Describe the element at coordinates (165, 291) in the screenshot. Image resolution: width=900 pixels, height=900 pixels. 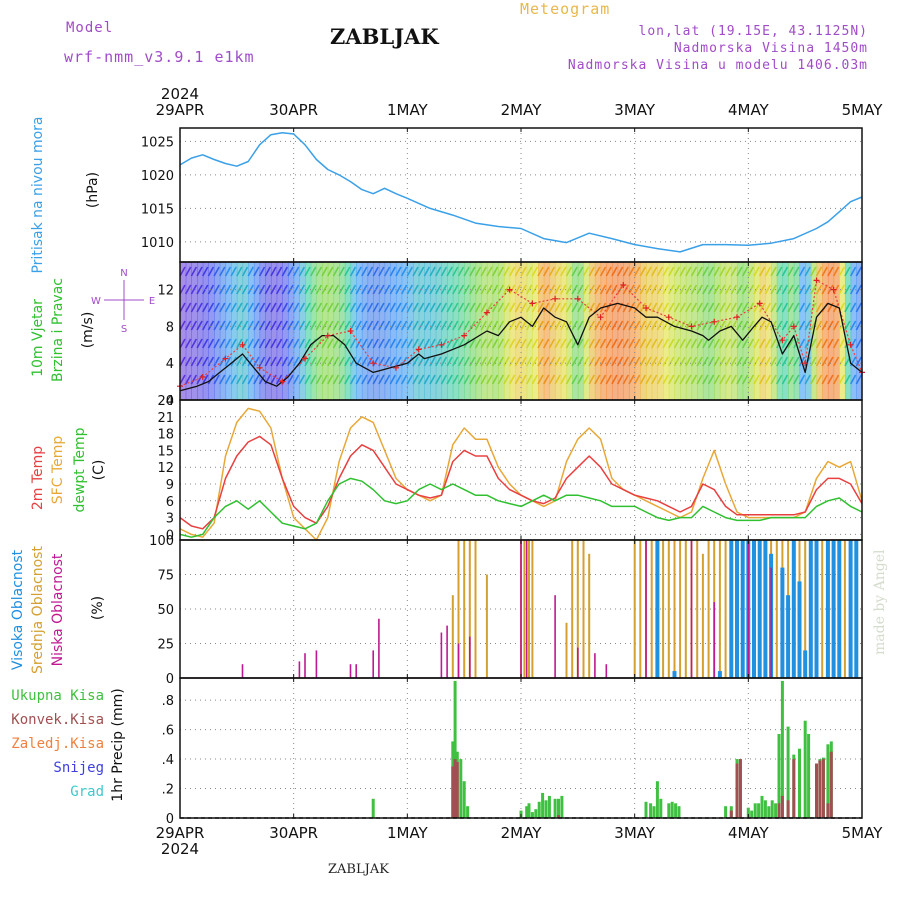
I see `y-tick-label: 12` at that location.